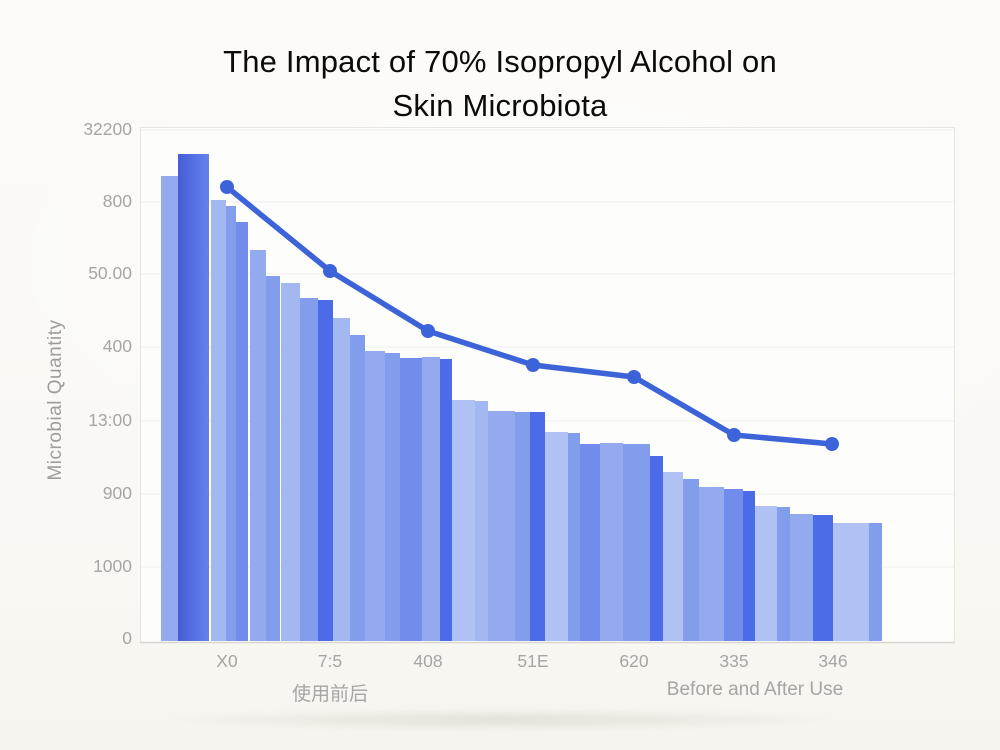 This screenshot has width=1000, height=750. What do you see at coordinates (227, 661) in the screenshot?
I see `x-axis-tick-label: X0` at bounding box center [227, 661].